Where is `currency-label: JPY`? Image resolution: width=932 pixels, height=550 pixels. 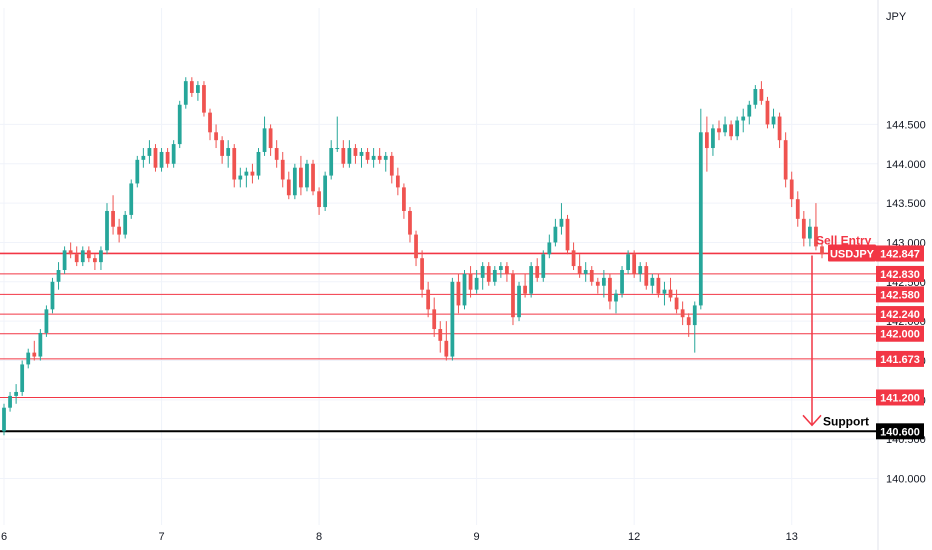
currency-label: JPY is located at coordinates (896, 17).